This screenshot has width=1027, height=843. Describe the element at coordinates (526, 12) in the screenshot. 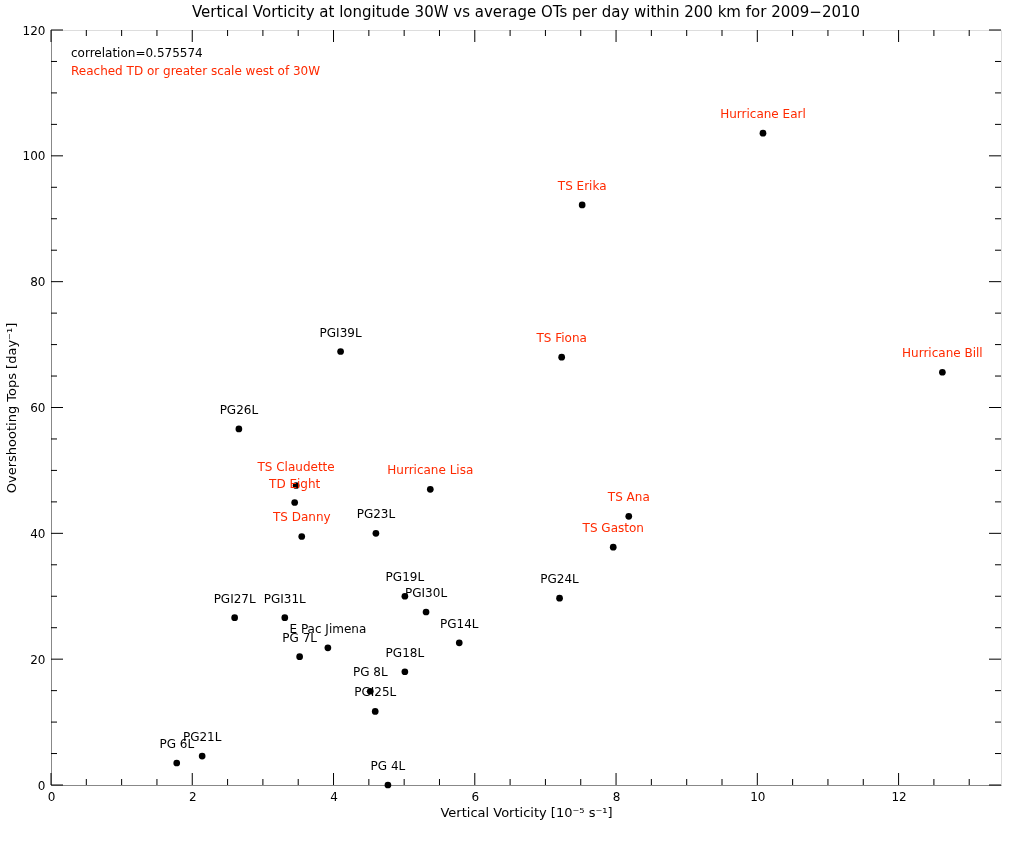

I see `chart-title: Vertical Vorticity at longitude 30W vs average OTs per day within 200 km for 2009−2010` at that location.